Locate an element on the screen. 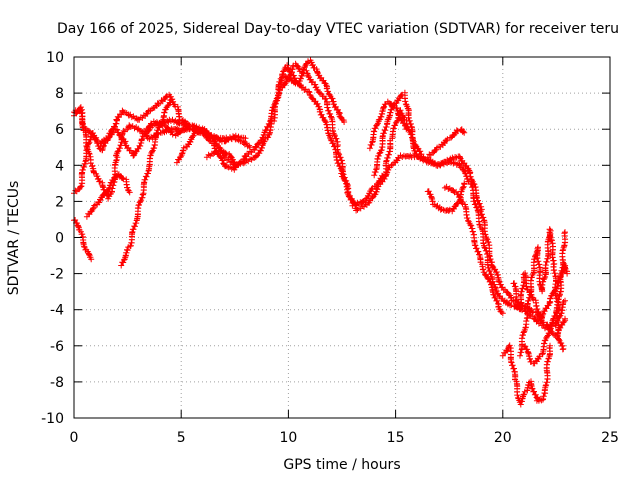 Image resolution: width=640 pixels, height=480 pixels. y-axis-label: SDTVAR / TECUs is located at coordinates (14, 238).